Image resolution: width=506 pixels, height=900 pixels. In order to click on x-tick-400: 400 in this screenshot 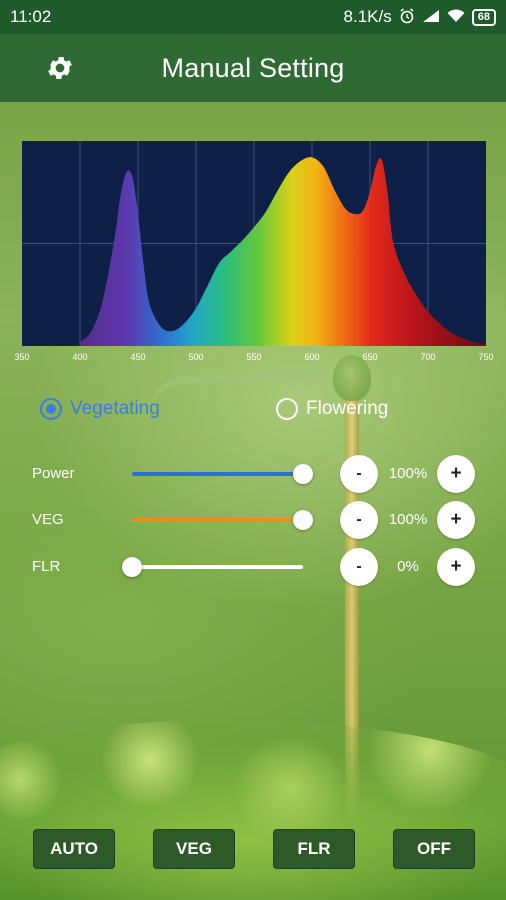, I will do `click(79, 357)`.